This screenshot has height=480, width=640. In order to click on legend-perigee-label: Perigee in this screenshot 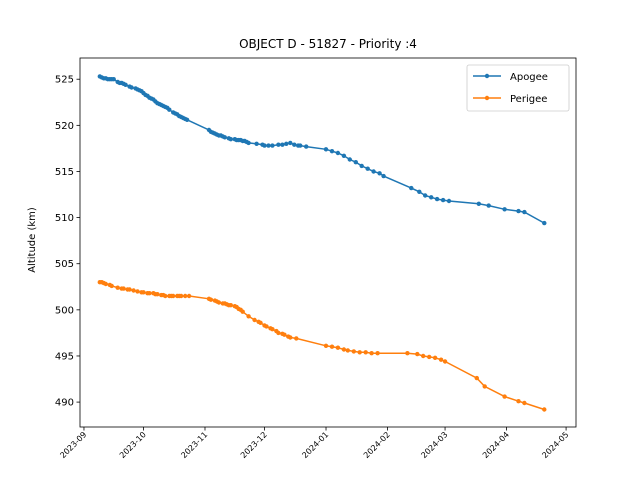, I will do `click(528, 99)`.